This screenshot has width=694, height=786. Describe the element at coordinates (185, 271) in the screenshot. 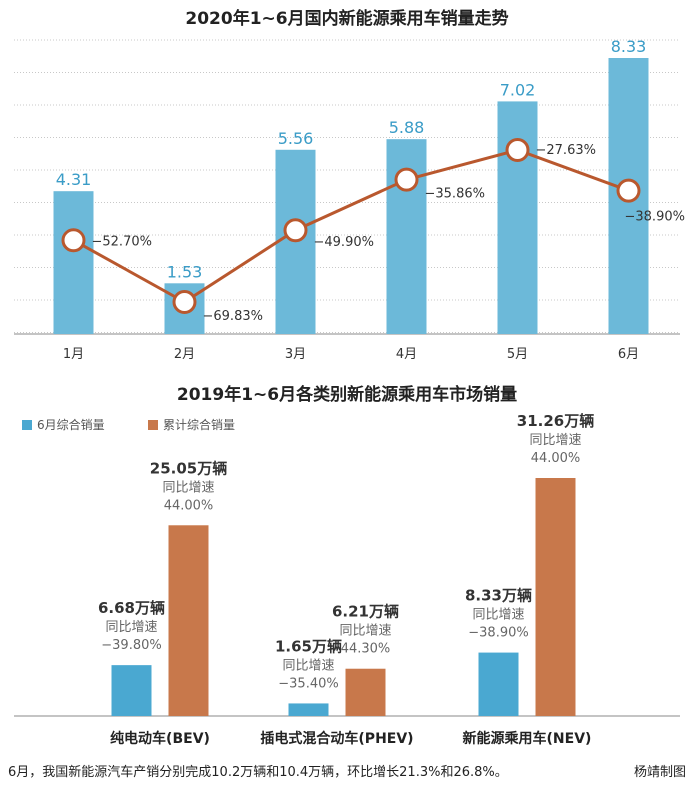

I see `bar-value-label: 1.53` at that location.